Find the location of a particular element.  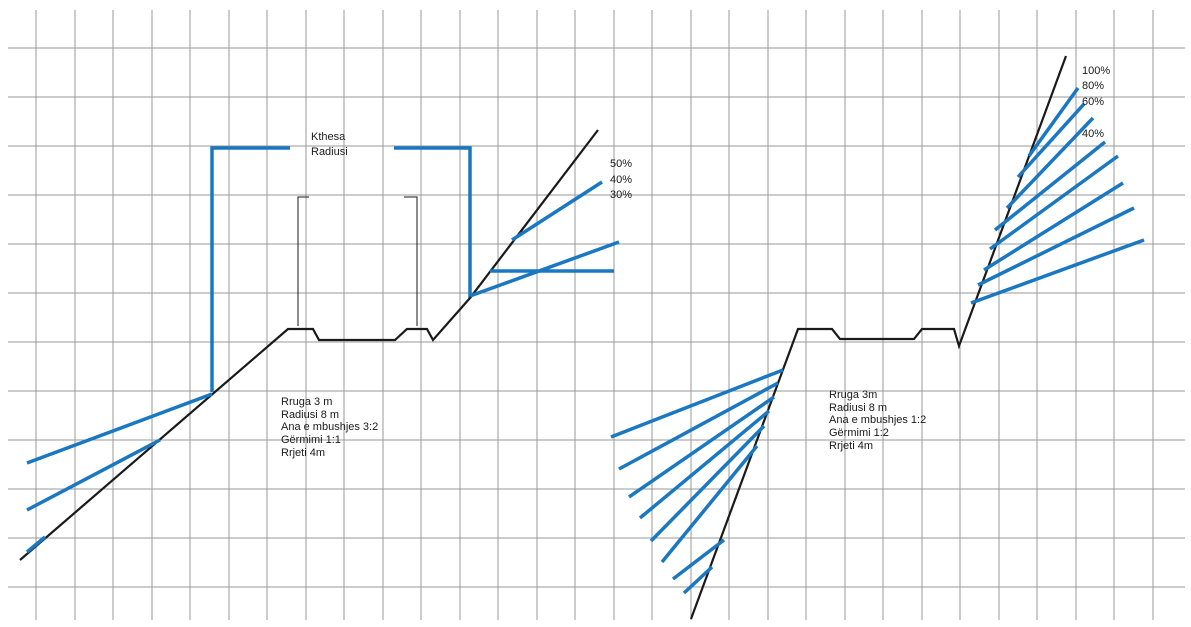

curve-bracket-right is located at coordinates (433, 222).